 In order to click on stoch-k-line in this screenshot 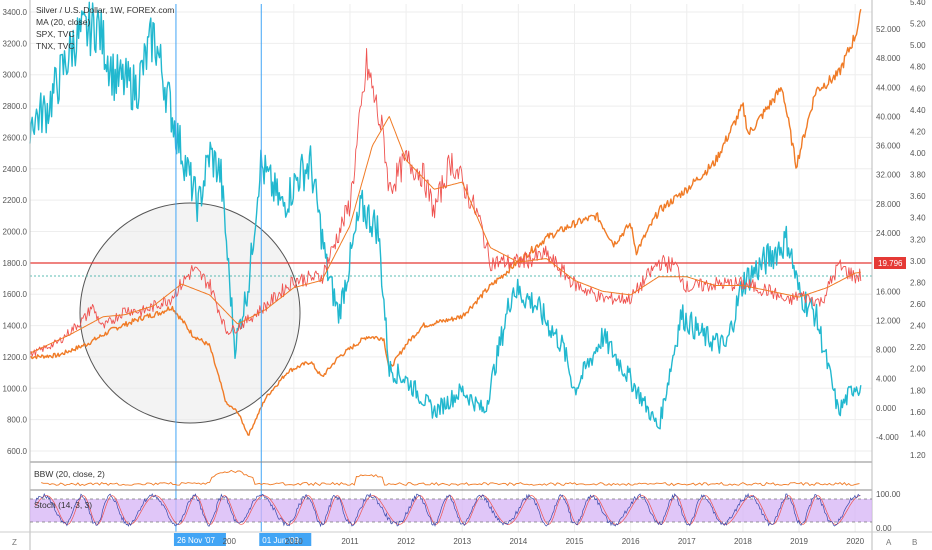, I will do `click(448, 510)`.